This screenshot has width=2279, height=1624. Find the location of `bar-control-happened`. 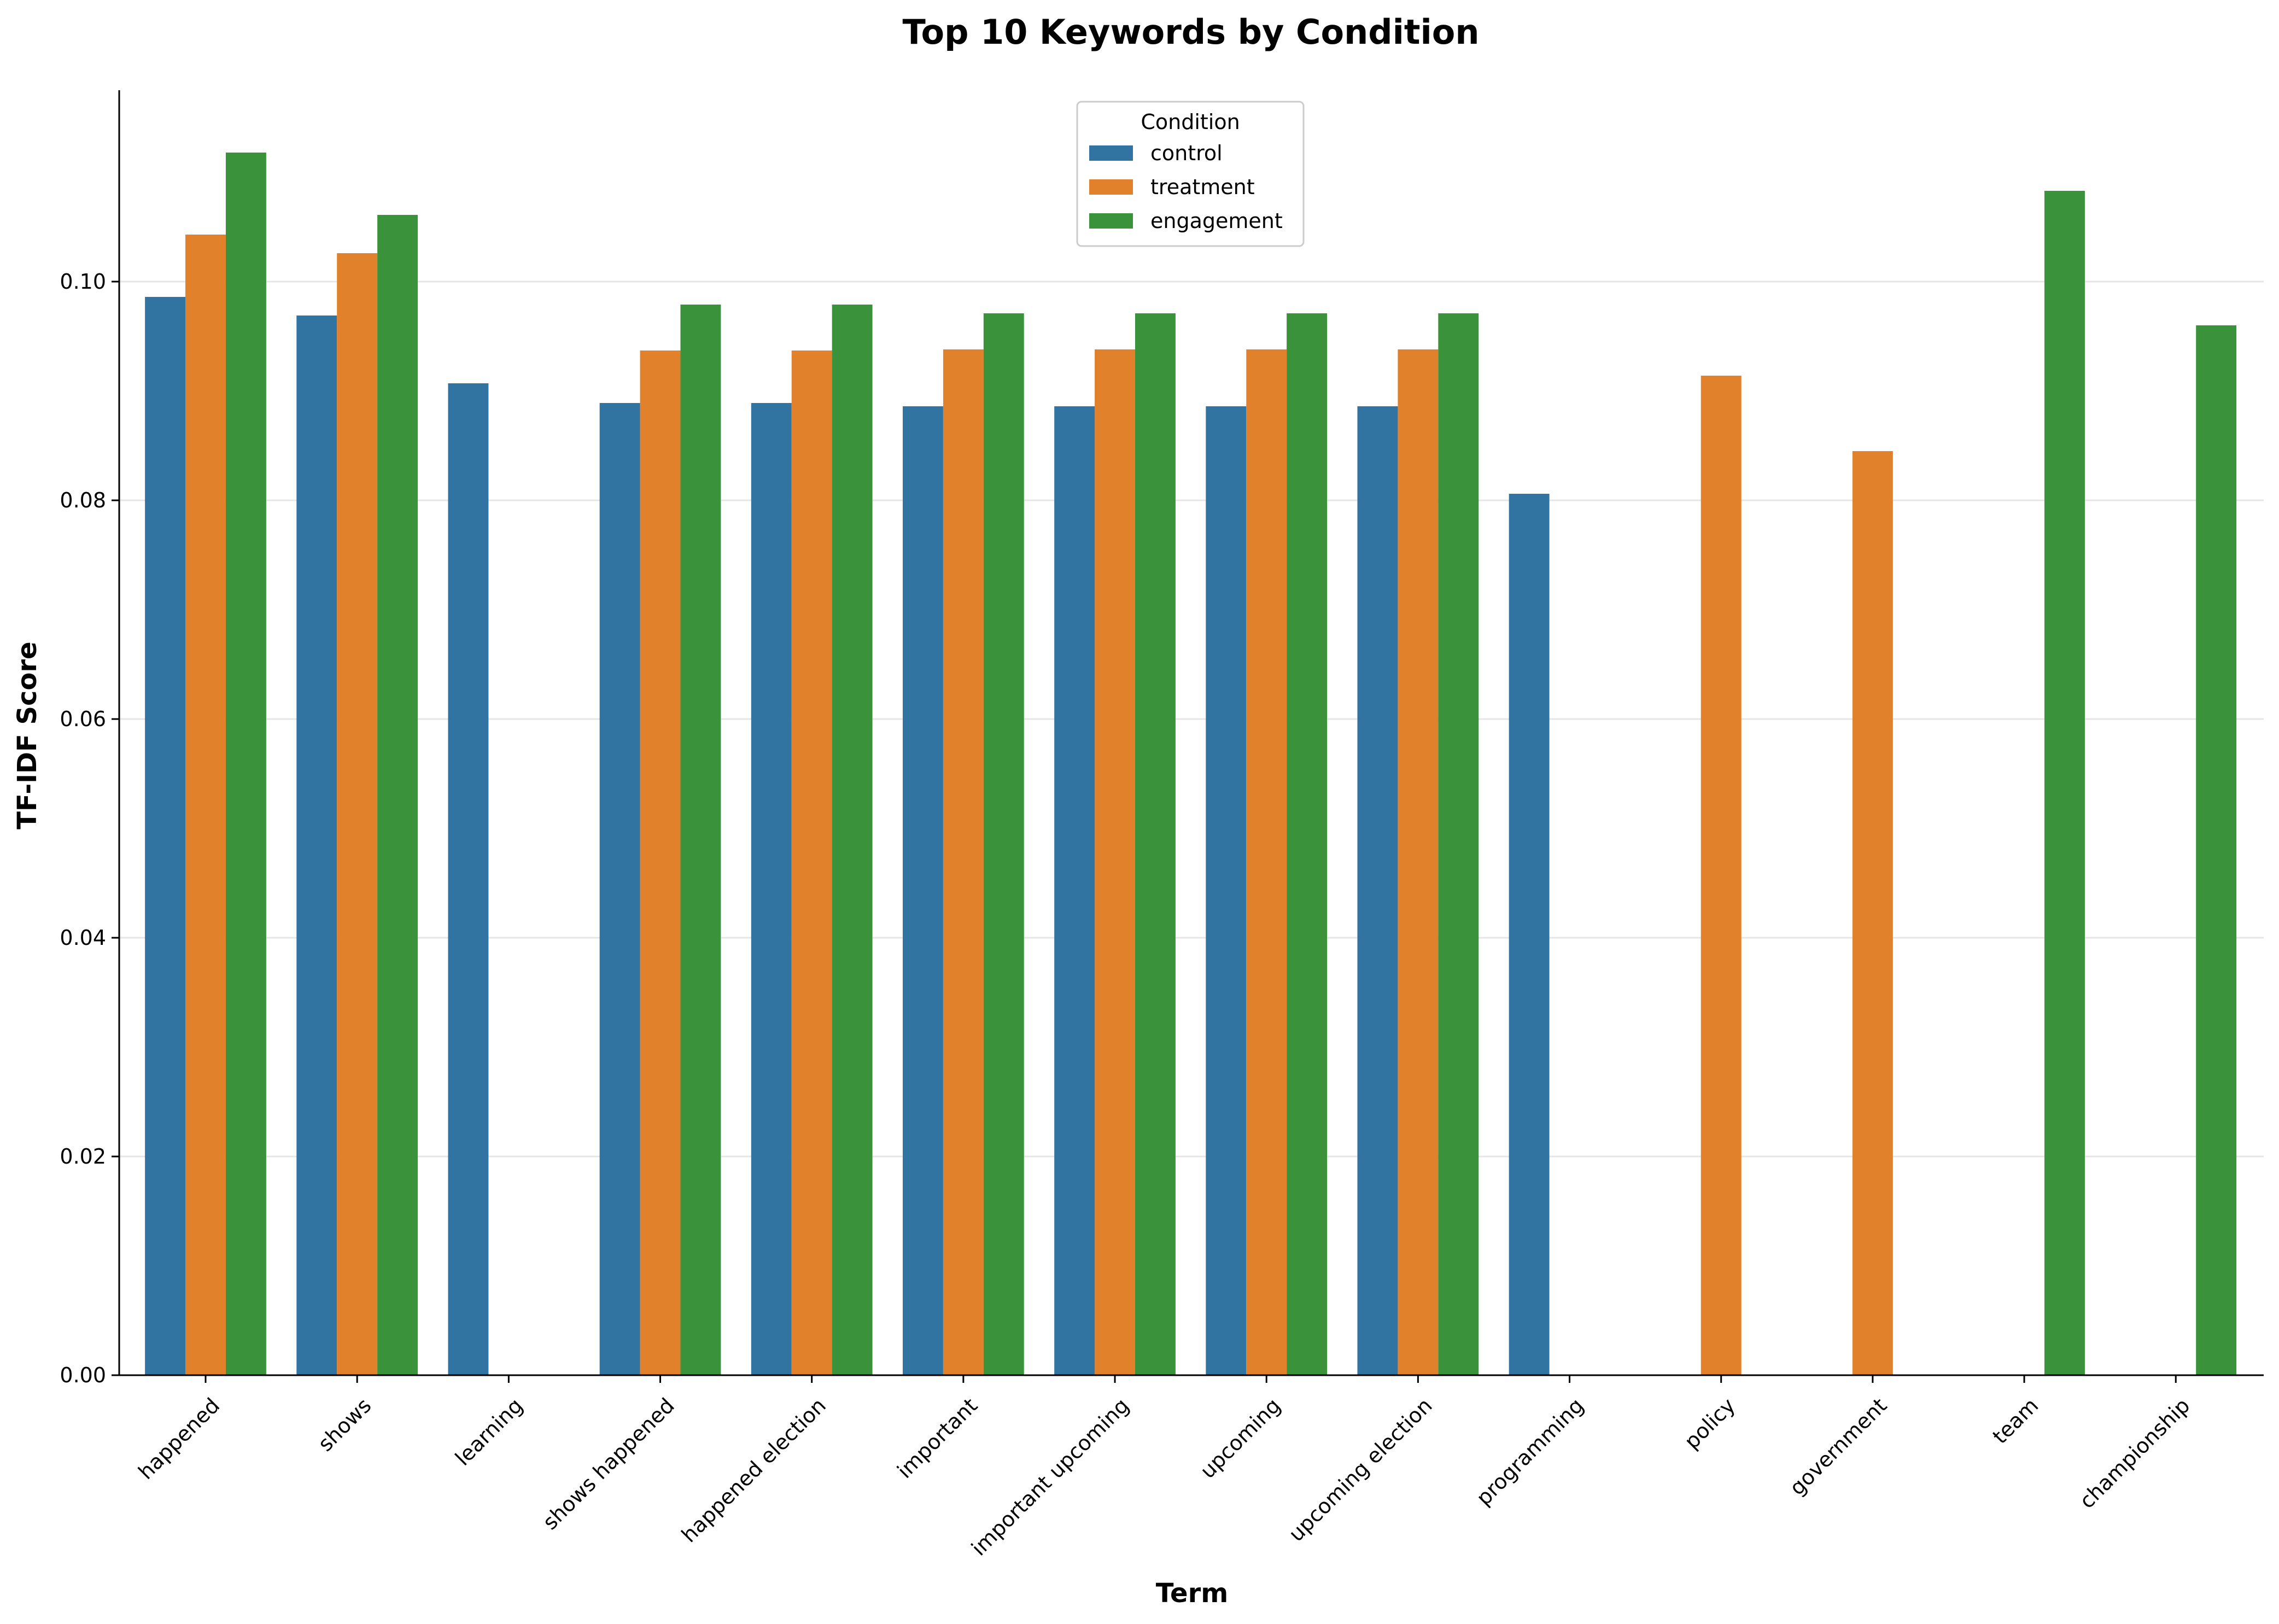

bar-control-happened is located at coordinates (165, 836).